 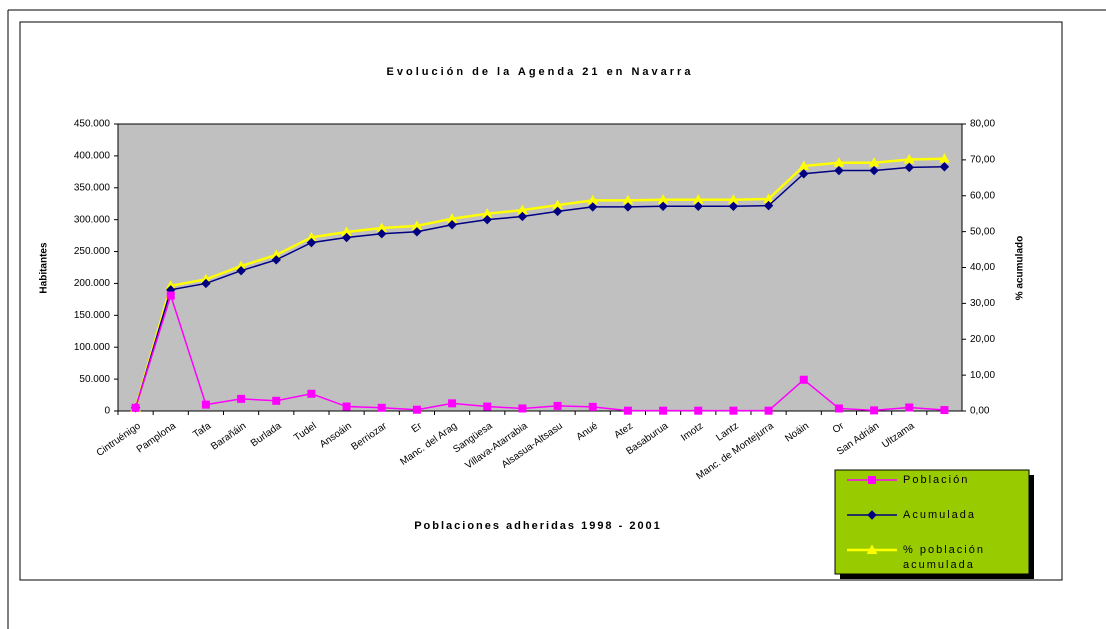 What do you see at coordinates (939, 515) in the screenshot?
I see `legend-label: Acumulada` at bounding box center [939, 515].